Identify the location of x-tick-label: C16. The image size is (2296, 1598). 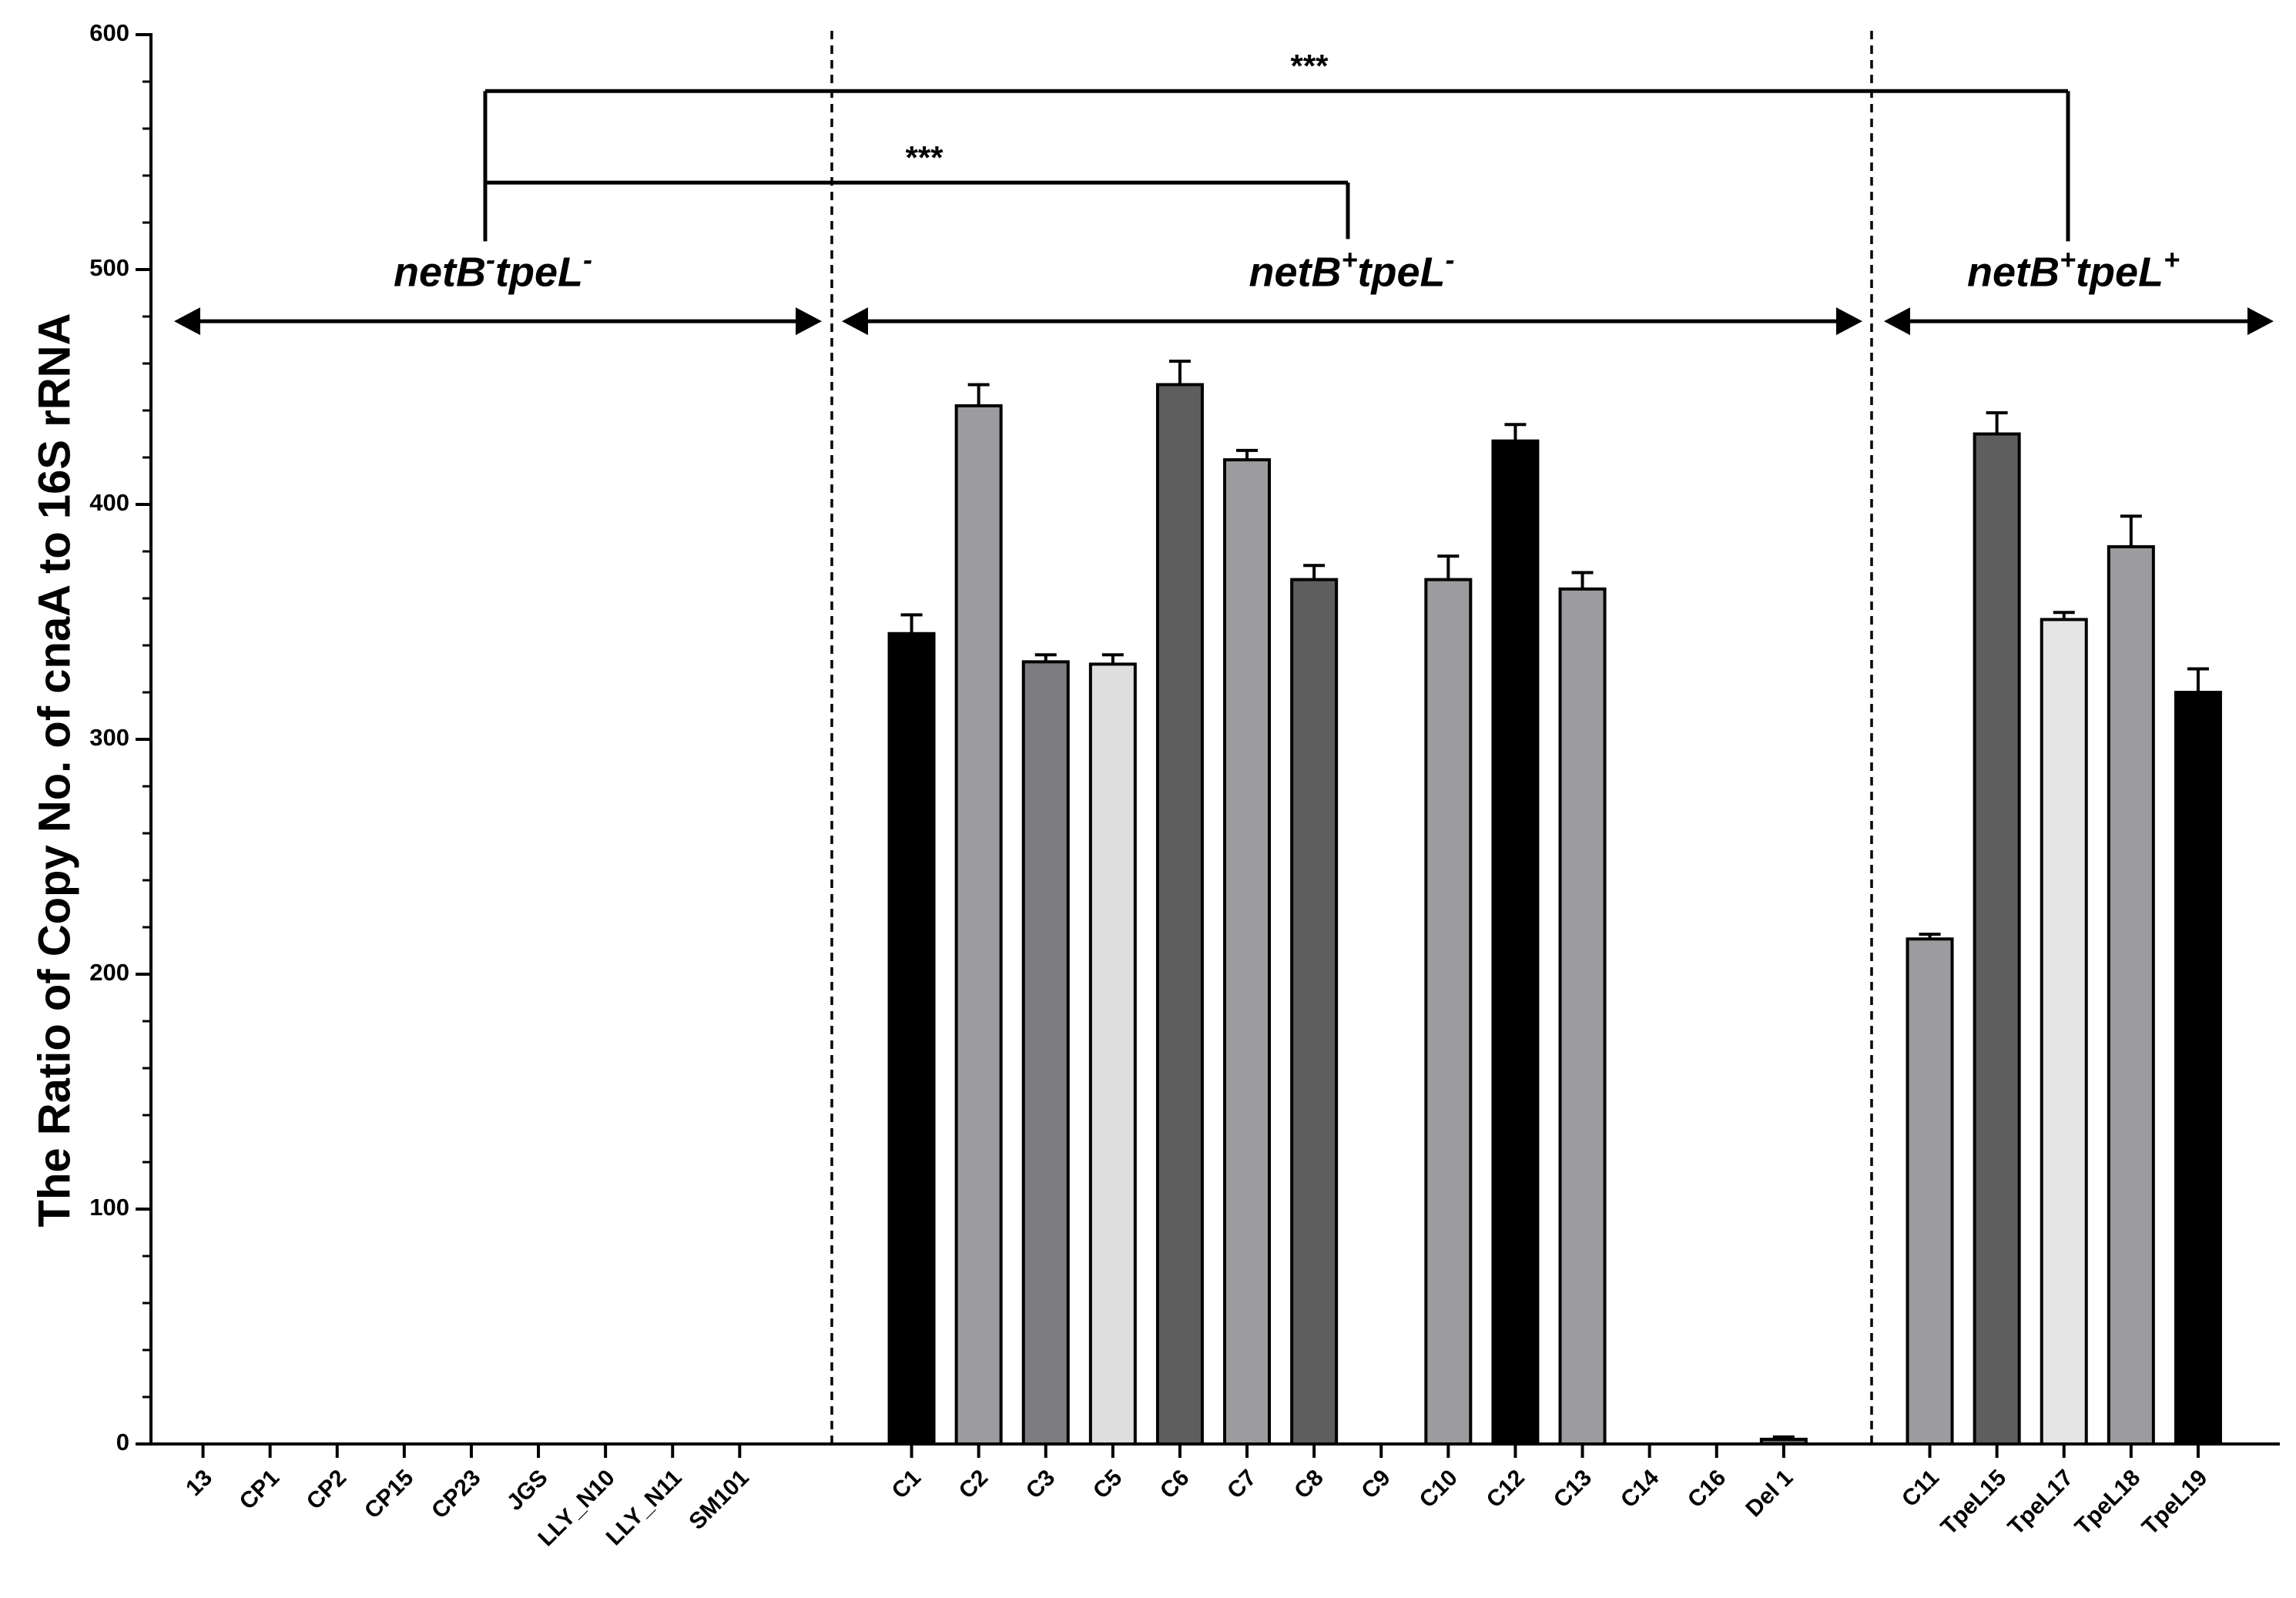
(1707, 1489).